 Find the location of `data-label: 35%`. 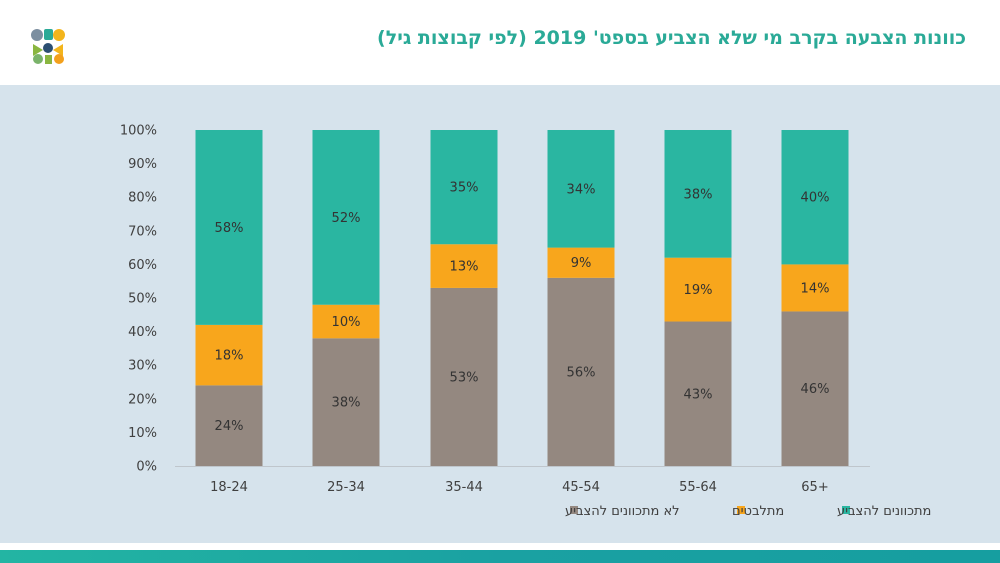

data-label: 35% is located at coordinates (464, 188).